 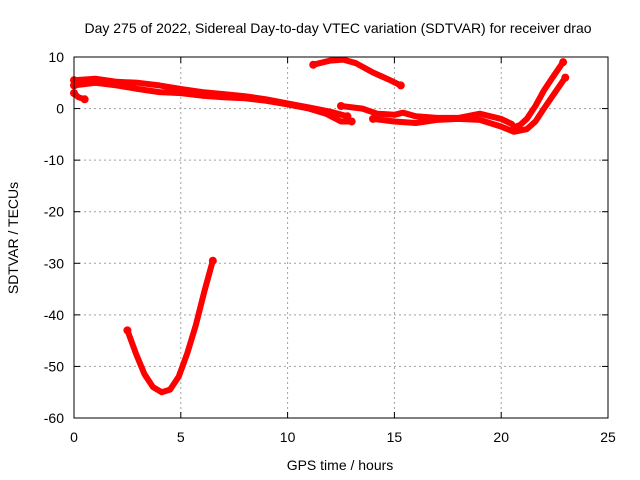 I want to click on x-tick-label: 15, so click(x=395, y=437).